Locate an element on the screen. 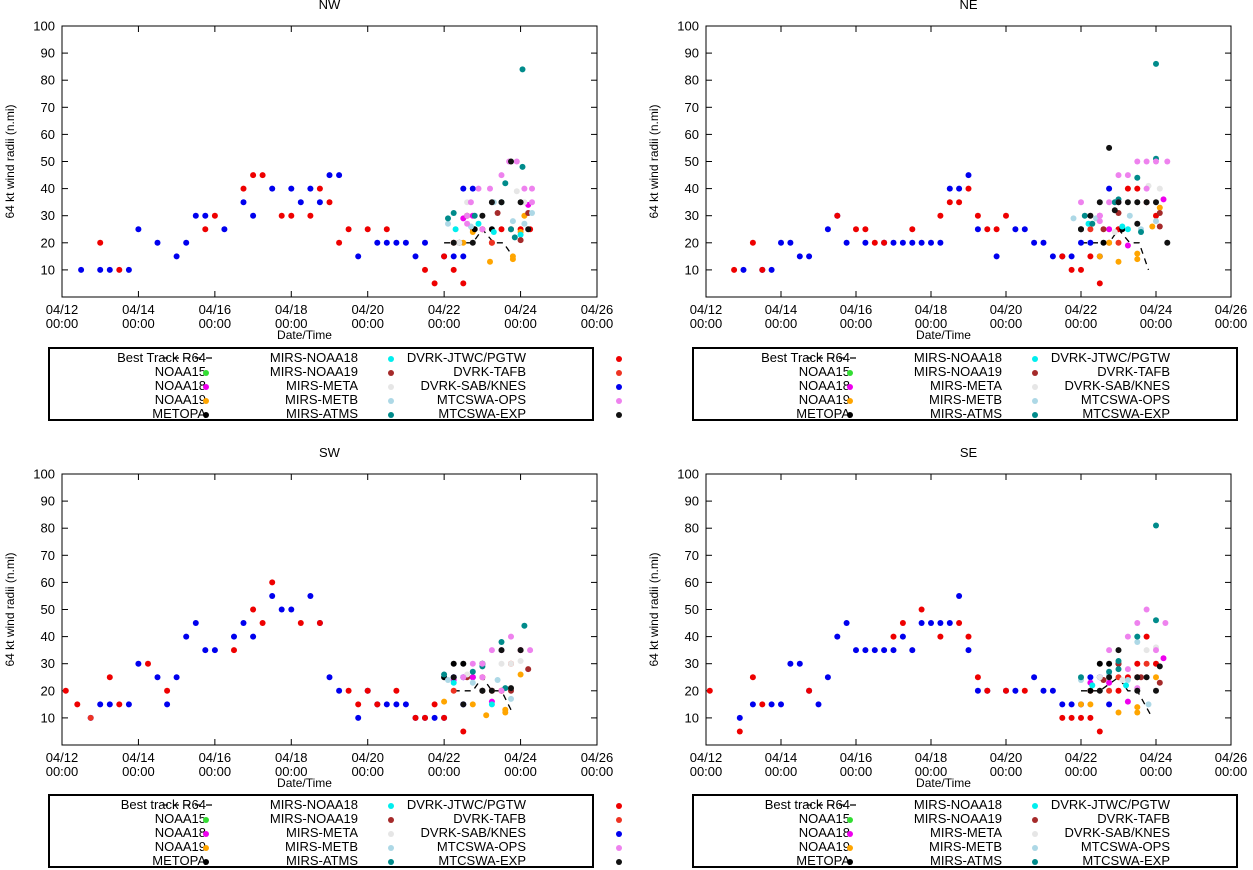 Image resolution: width=1253 pixels, height=870 pixels. x-tick-date: 04/20 is located at coordinates (1006, 757).